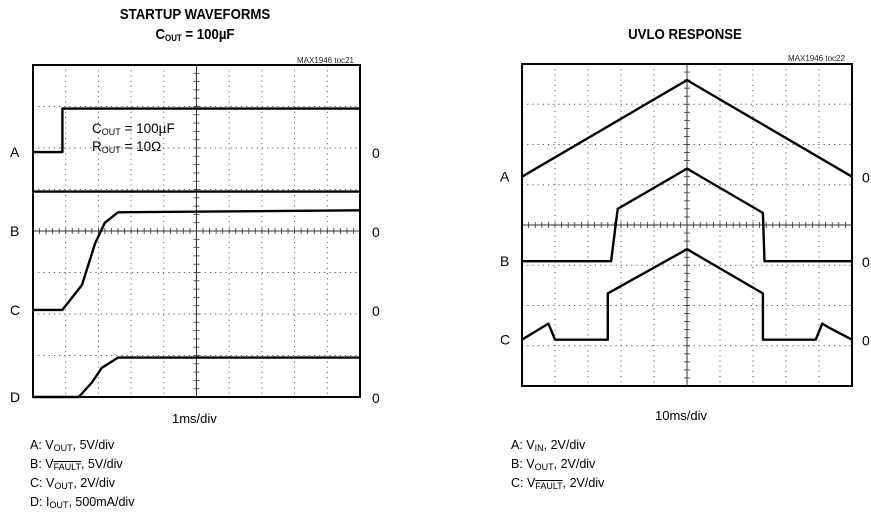  Describe the element at coordinates (127, 147) in the screenshot. I see `chart1-annotation-rout: ROUT = 10Ω` at that location.